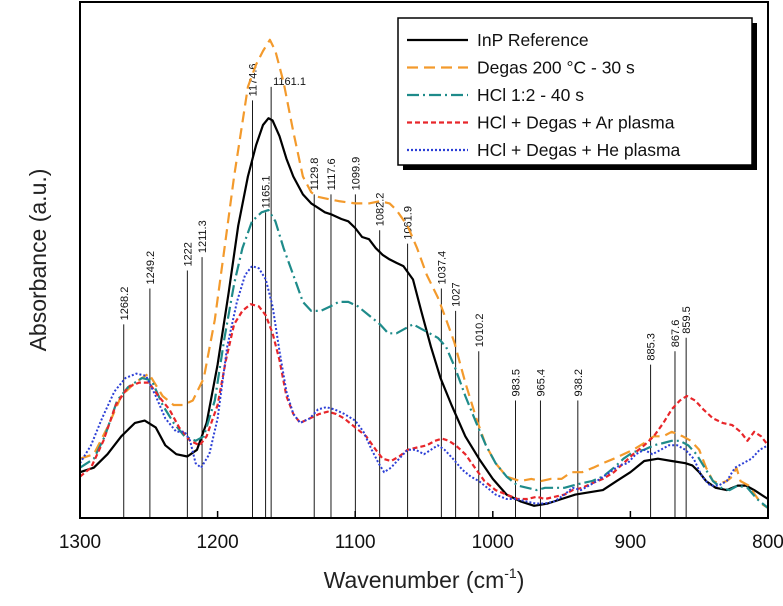 The width and height of the screenshot is (783, 606). What do you see at coordinates (530, 95) in the screenshot?
I see `legend-label-2: HCl 1:2 - 40 s` at bounding box center [530, 95].